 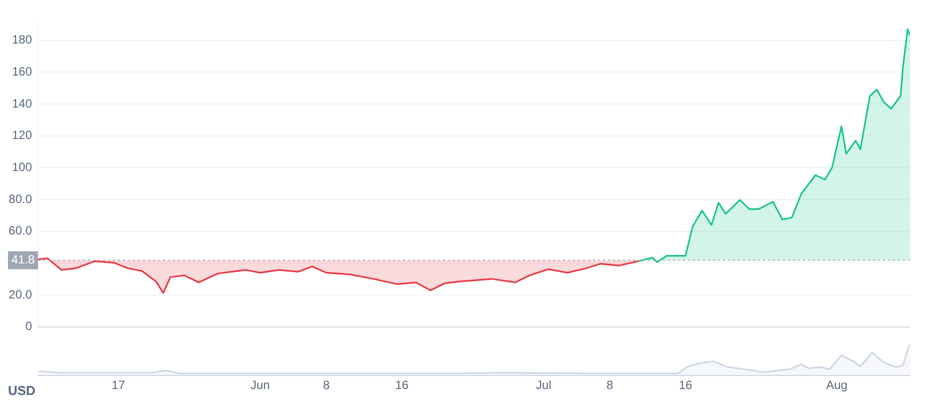 I want to click on y-tick-label: 60.0, so click(x=20, y=231).